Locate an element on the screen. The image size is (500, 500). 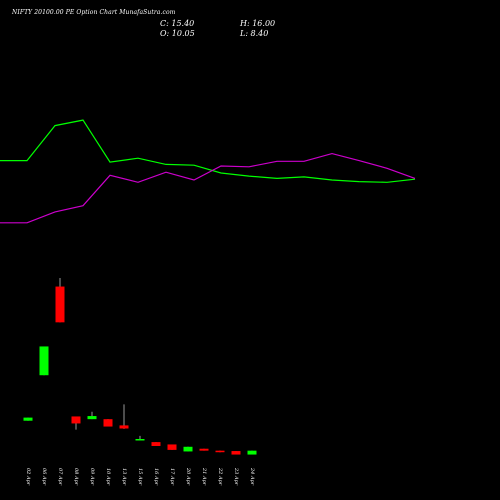
x-tick-label: 21 Apr is located at coordinates (204, 476).